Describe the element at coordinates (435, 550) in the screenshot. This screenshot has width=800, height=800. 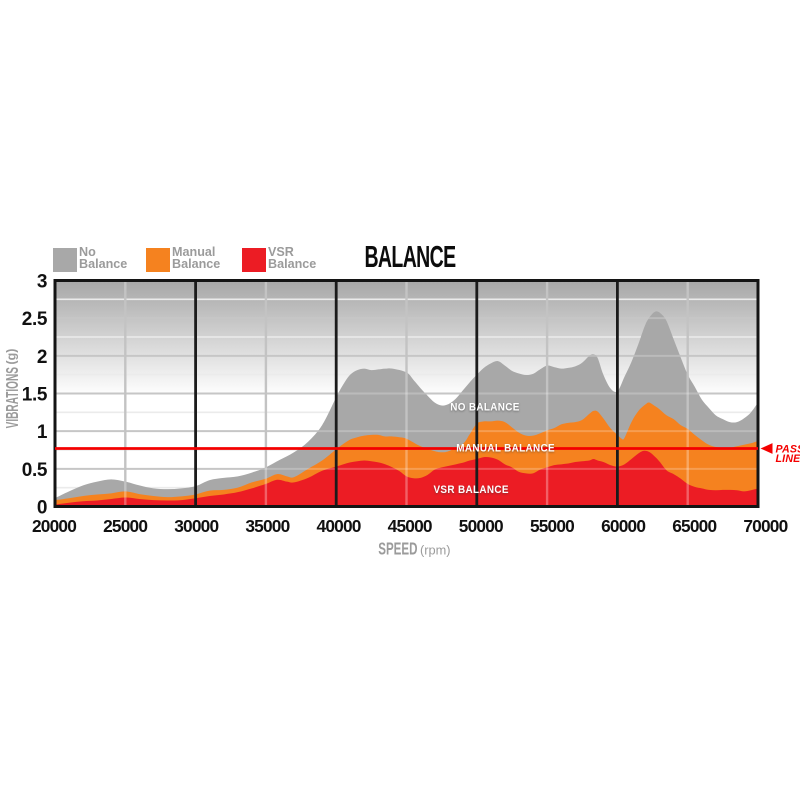
I see `x-axis-title-unit: (rpm)` at that location.